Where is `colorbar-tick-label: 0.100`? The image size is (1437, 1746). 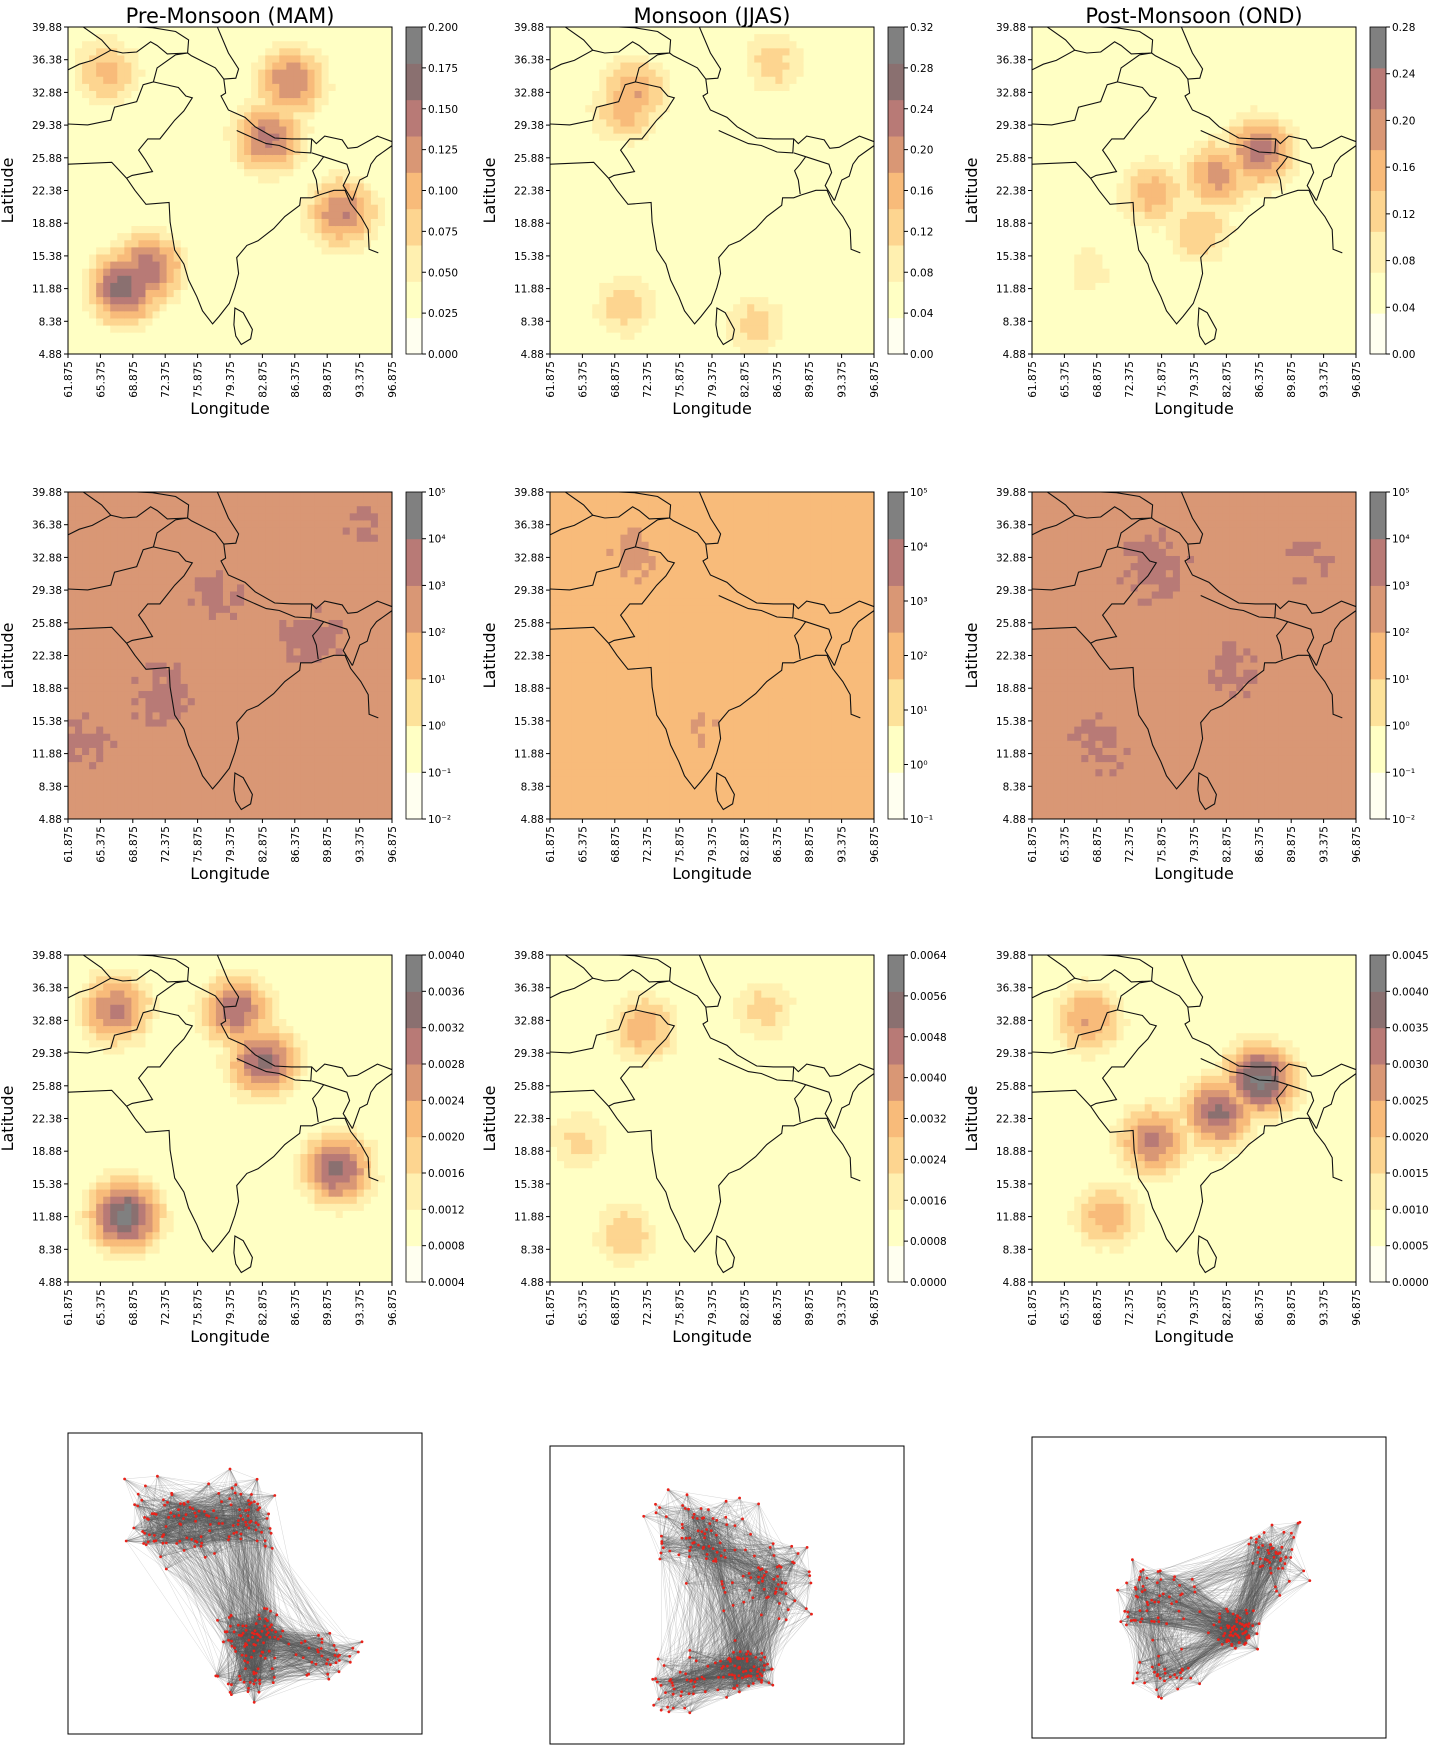
colorbar-tick-label: 0.100 is located at coordinates (443, 192).